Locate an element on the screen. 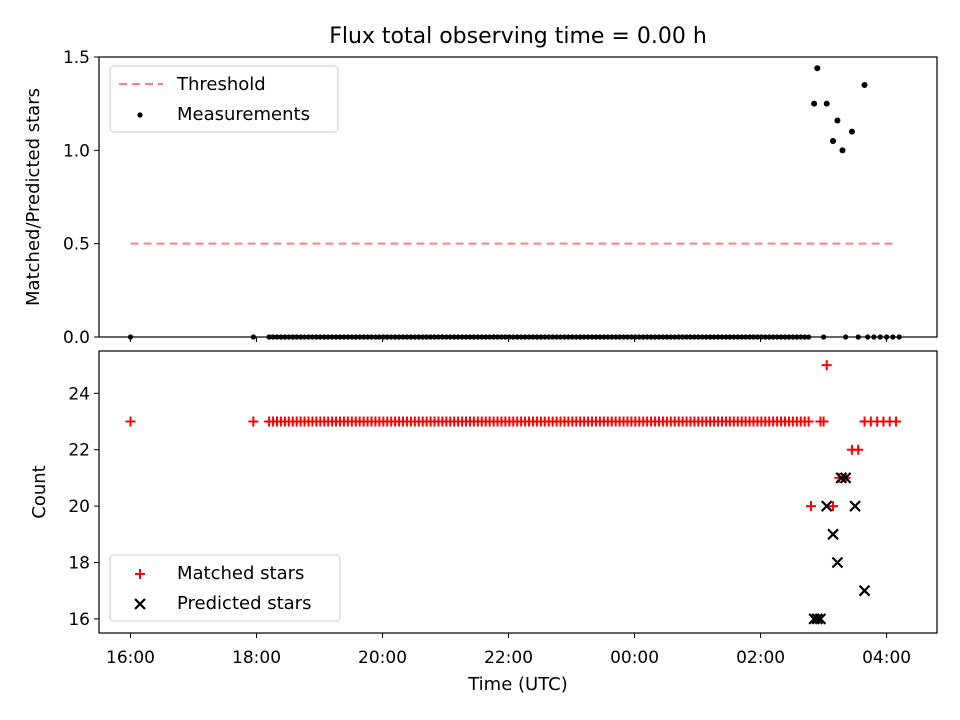 The image size is (960, 720). x-tick-label: 00:00 is located at coordinates (634, 658).